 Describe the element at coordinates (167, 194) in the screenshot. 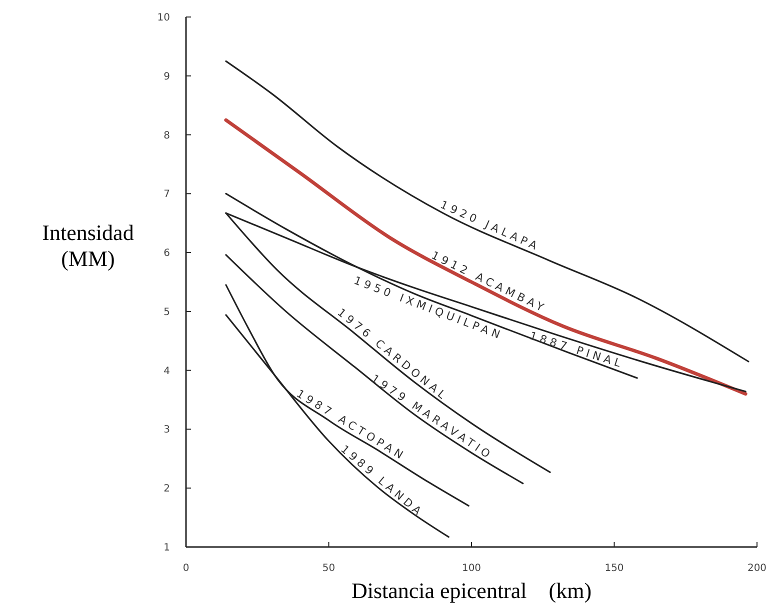

I see `y-tick-label: 7` at that location.